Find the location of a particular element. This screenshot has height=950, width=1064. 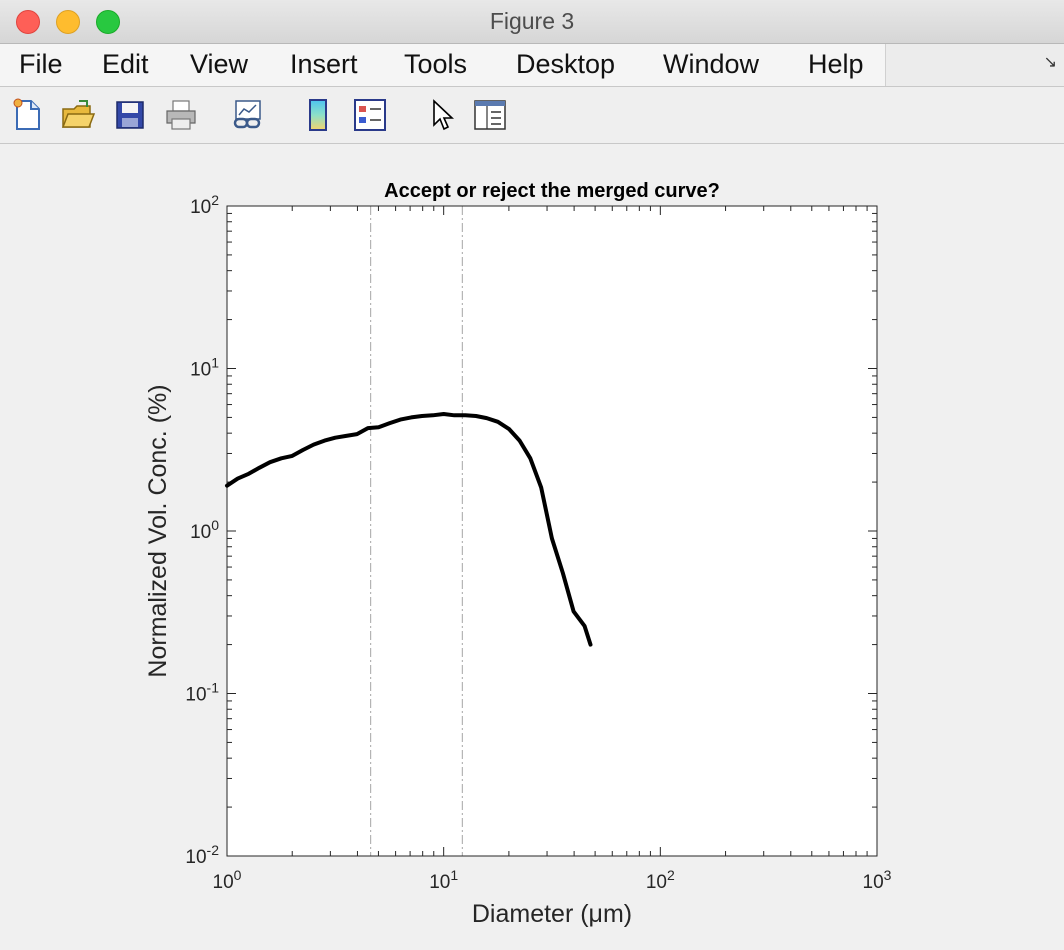

x-tick-label: 10³ is located at coordinates (877, 880).